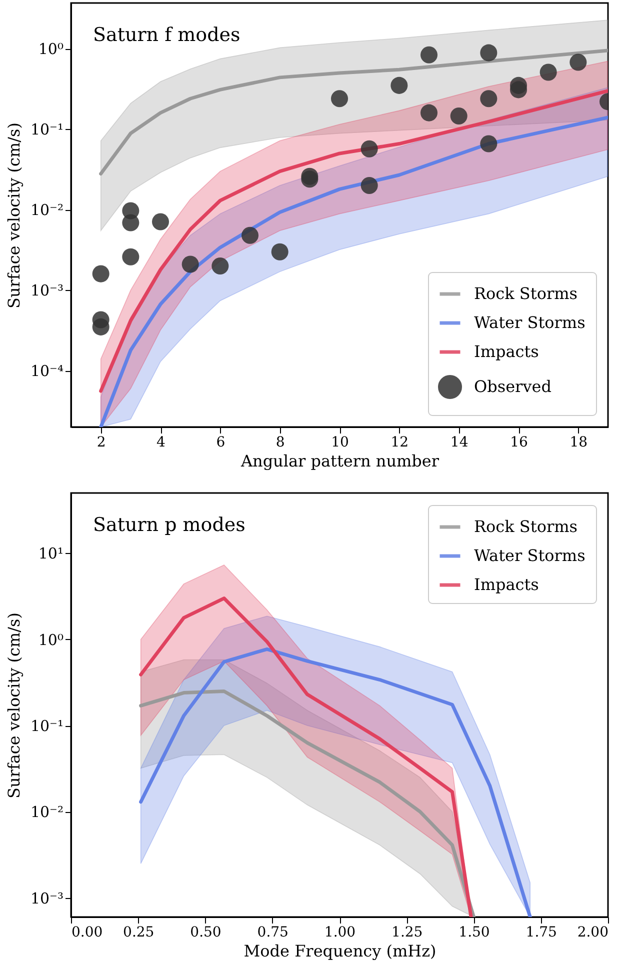 The height and width of the screenshot is (979, 634). What do you see at coordinates (340, 932) in the screenshot?
I see `x-tick-label: 1.00` at bounding box center [340, 932].